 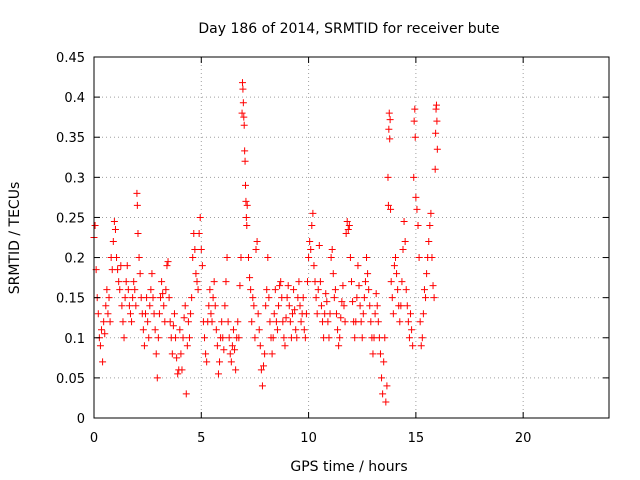 What do you see at coordinates (74, 178) in the screenshot?
I see `y-tick-label: 0.3` at bounding box center [74, 178].